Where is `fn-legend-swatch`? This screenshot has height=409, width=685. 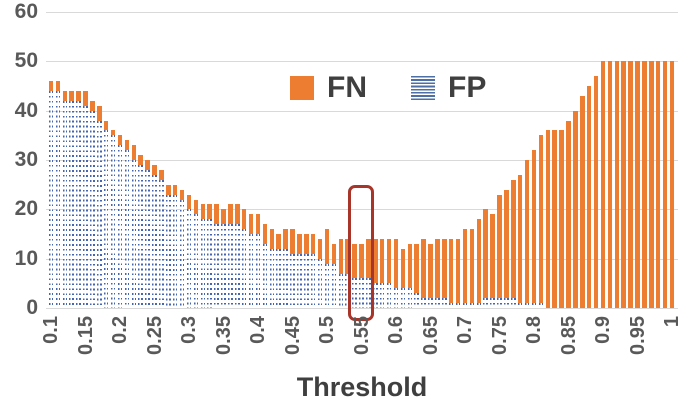
fn-legend-swatch is located at coordinates (302, 88).